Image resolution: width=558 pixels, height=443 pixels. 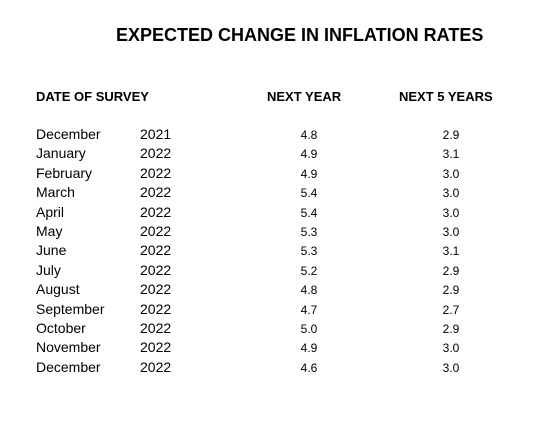 I want to click on row-month: July, so click(x=48, y=269).